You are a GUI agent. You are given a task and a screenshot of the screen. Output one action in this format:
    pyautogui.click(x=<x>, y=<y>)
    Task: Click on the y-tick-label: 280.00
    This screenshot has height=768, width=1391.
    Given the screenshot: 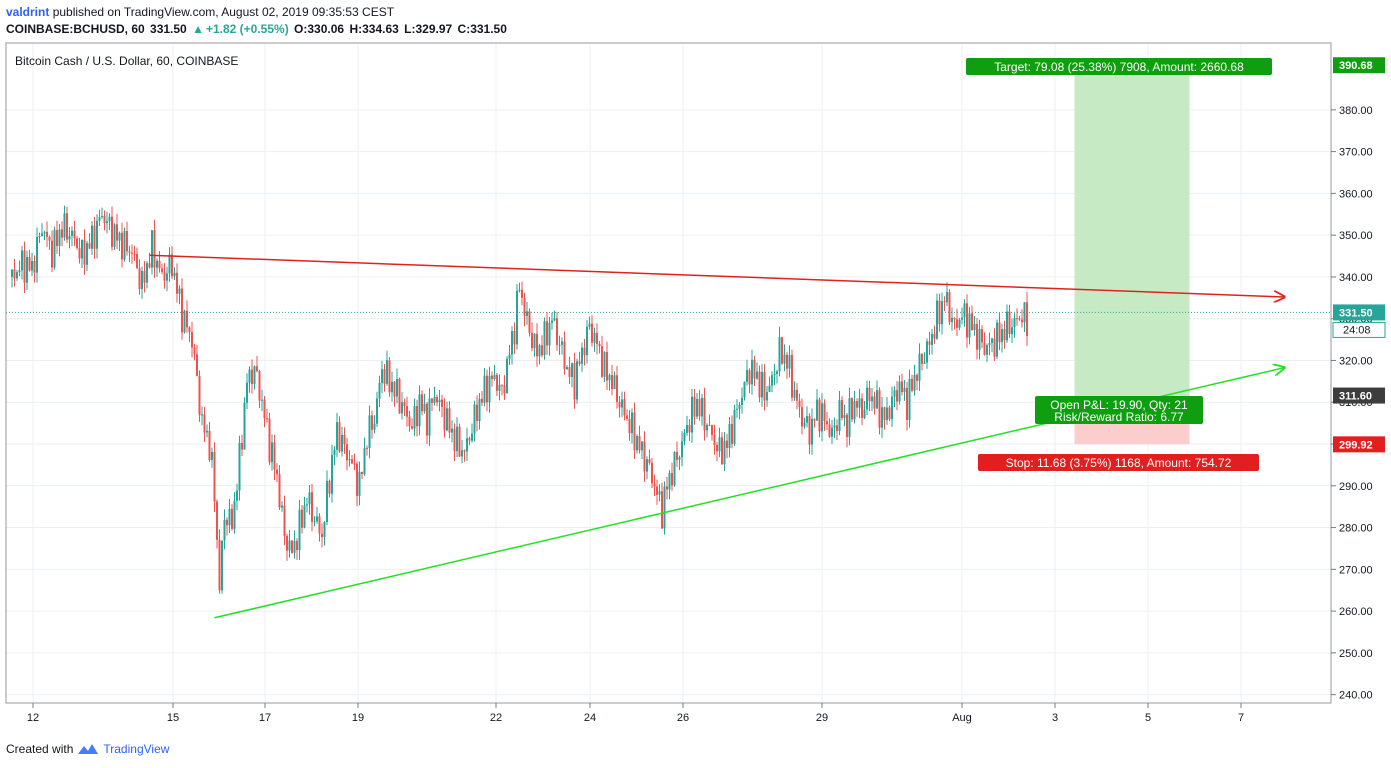 What is the action you would take?
    pyautogui.click(x=1356, y=529)
    